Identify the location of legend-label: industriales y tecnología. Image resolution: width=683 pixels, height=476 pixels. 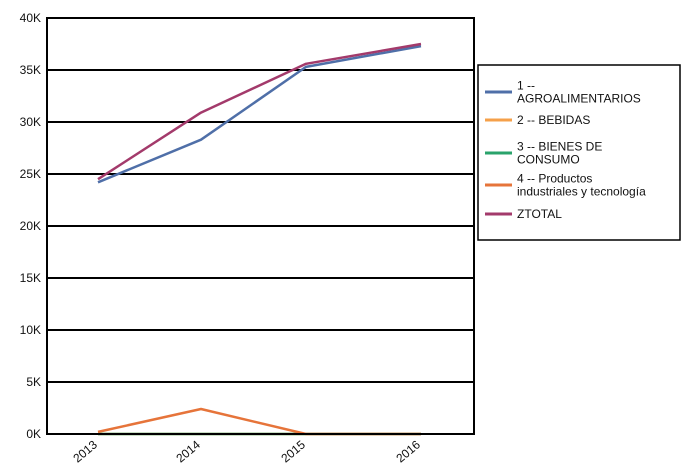
(581, 192).